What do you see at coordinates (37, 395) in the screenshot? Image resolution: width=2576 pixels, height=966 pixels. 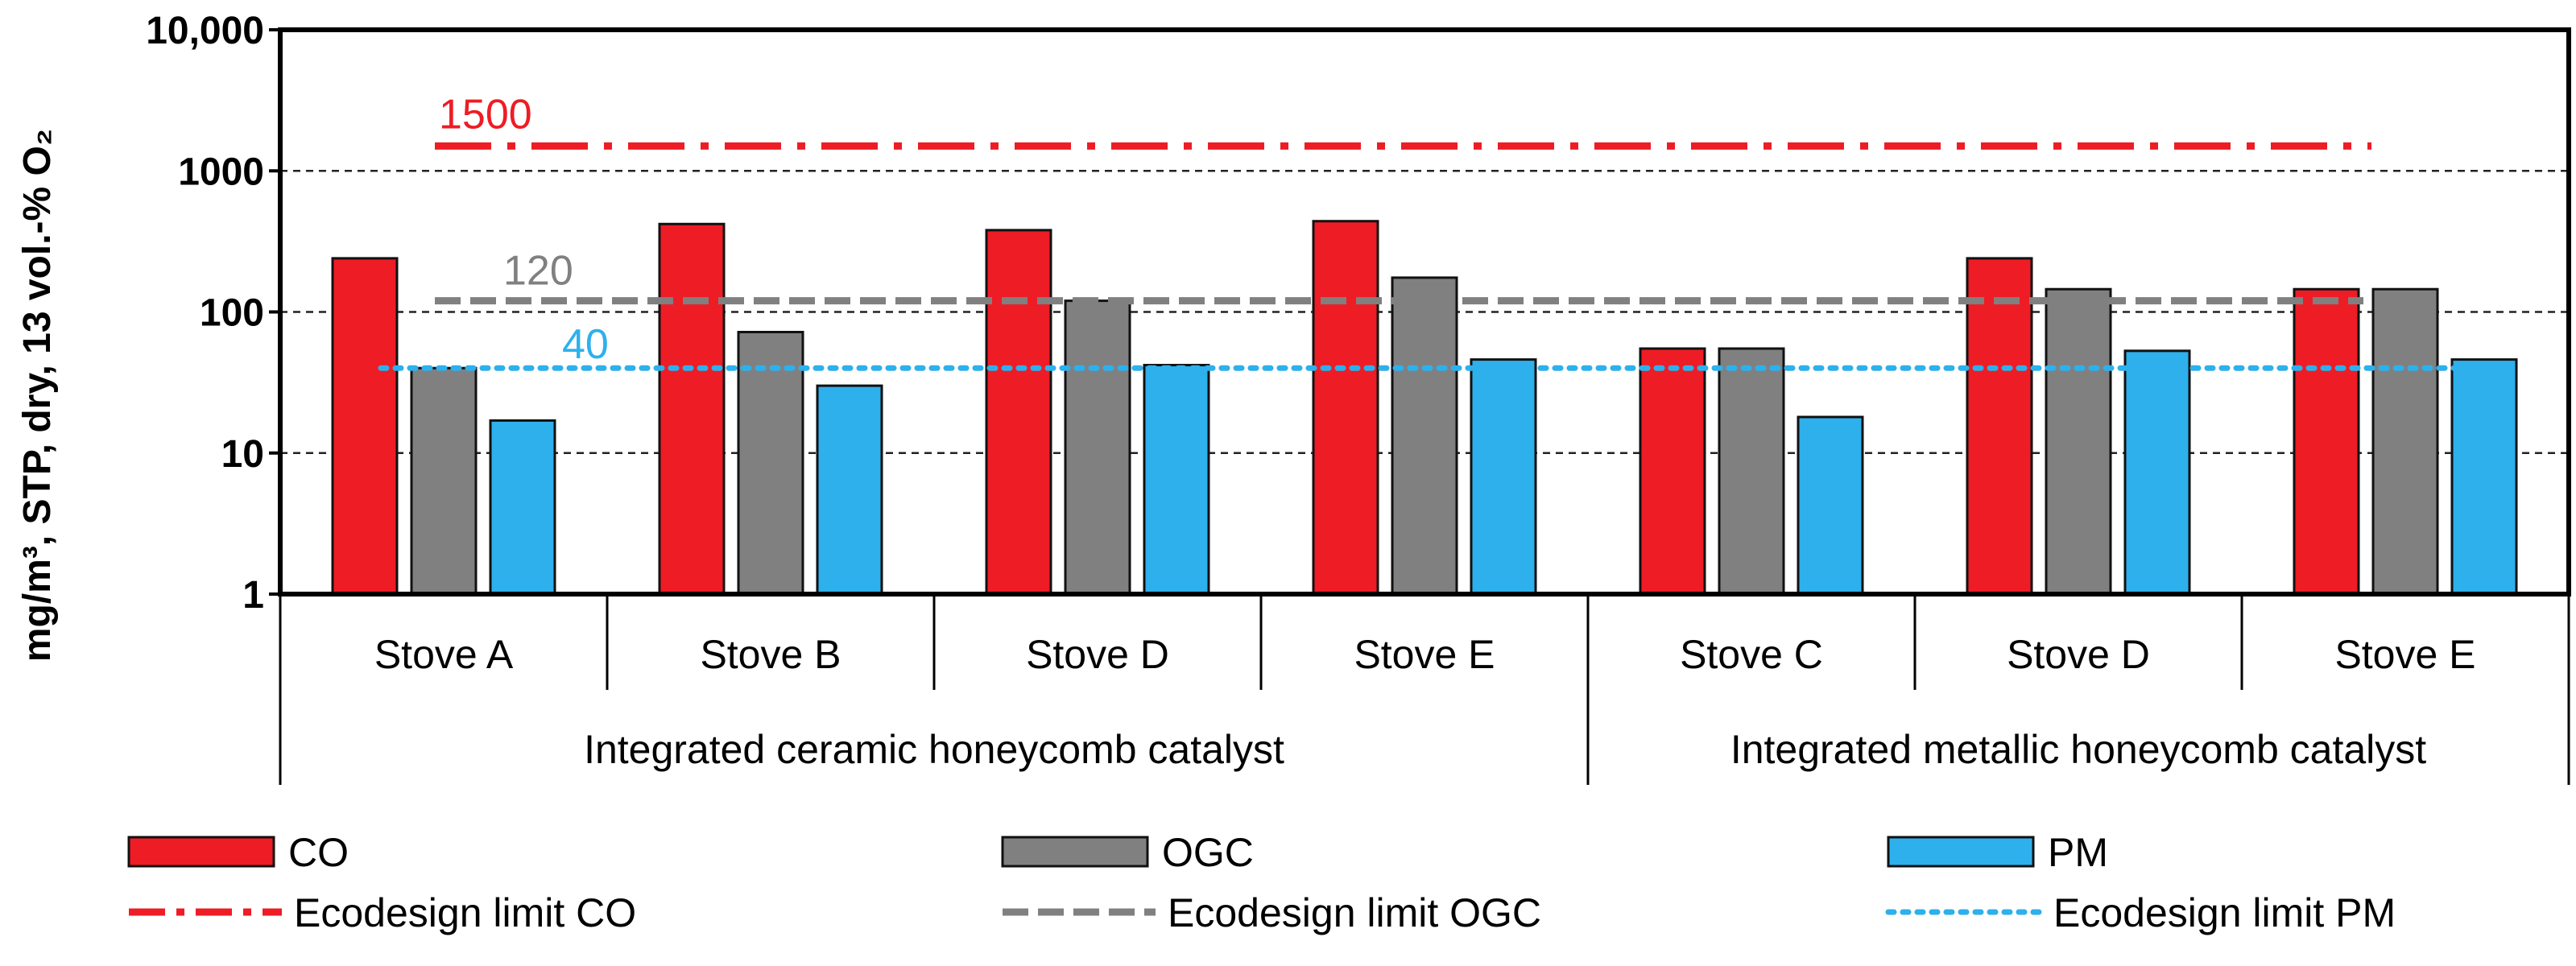 I see `y-axis-title: mg/m³, STP, dry, 13 vol.-% O₂` at bounding box center [37, 395].